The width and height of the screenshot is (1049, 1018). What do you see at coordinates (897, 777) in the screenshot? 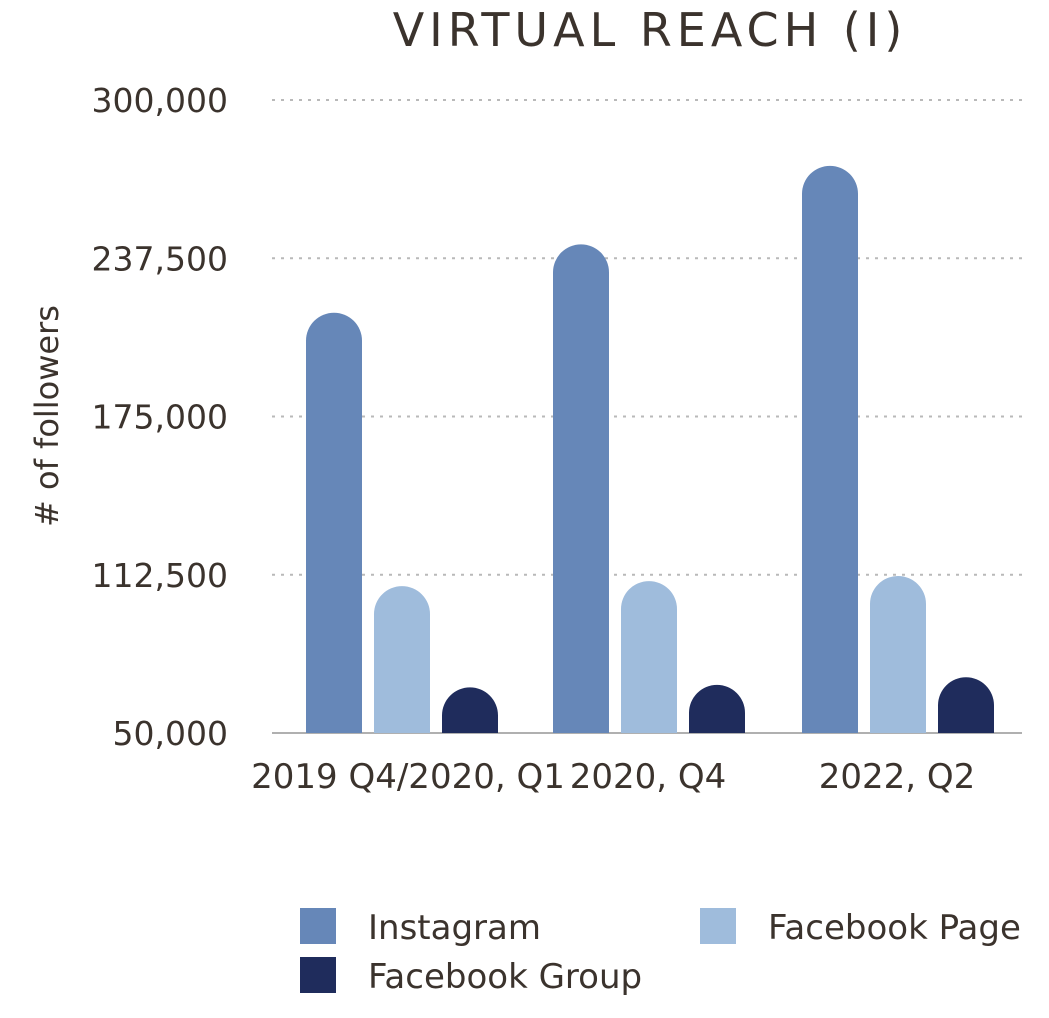
I see `x-category-label: 2022, Q2` at bounding box center [897, 777].